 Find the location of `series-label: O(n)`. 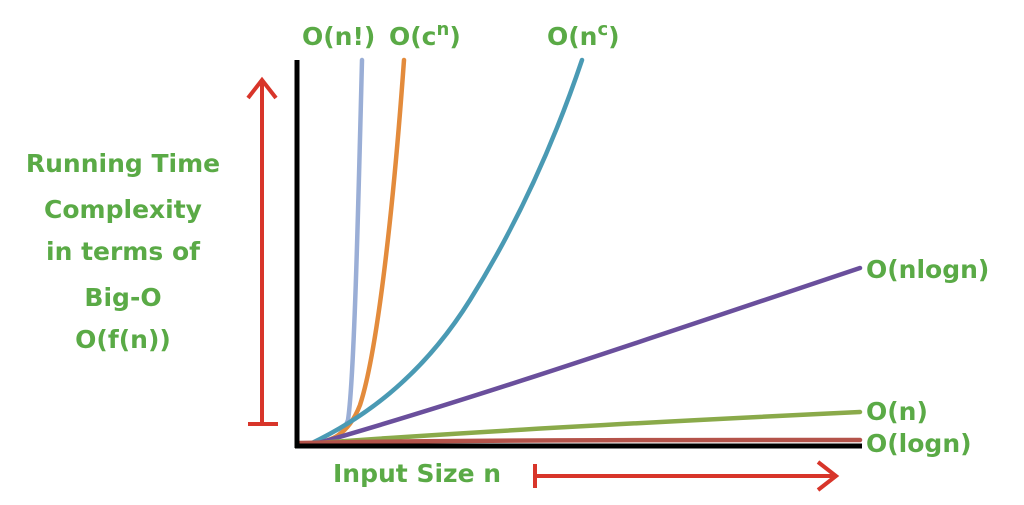

series-label: O(n) is located at coordinates (897, 411).